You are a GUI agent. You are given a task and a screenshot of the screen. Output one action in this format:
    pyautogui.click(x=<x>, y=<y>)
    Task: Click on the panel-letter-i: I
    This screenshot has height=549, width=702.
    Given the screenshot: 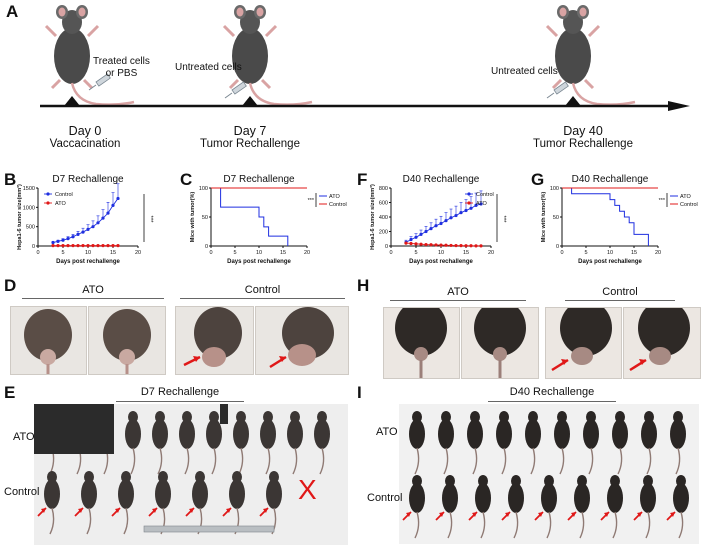 What is the action you would take?
    pyautogui.click(x=359, y=392)
    